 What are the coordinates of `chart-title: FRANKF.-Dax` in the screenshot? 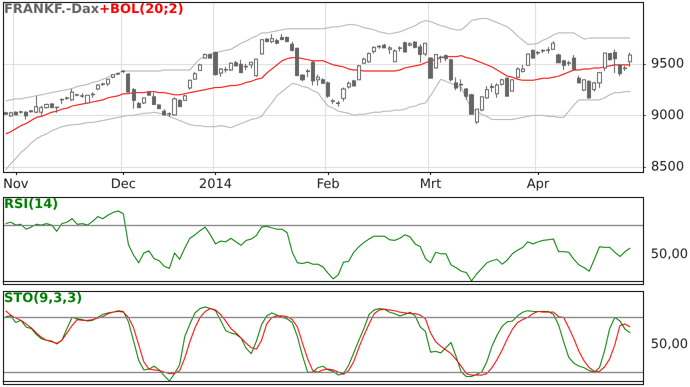 It's located at (52, 9).